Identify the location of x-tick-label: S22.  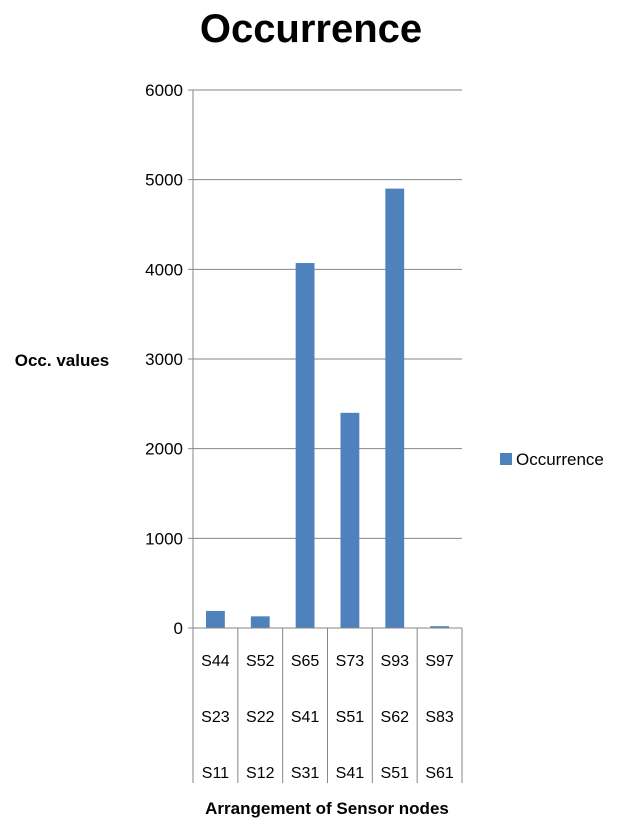
(260, 717).